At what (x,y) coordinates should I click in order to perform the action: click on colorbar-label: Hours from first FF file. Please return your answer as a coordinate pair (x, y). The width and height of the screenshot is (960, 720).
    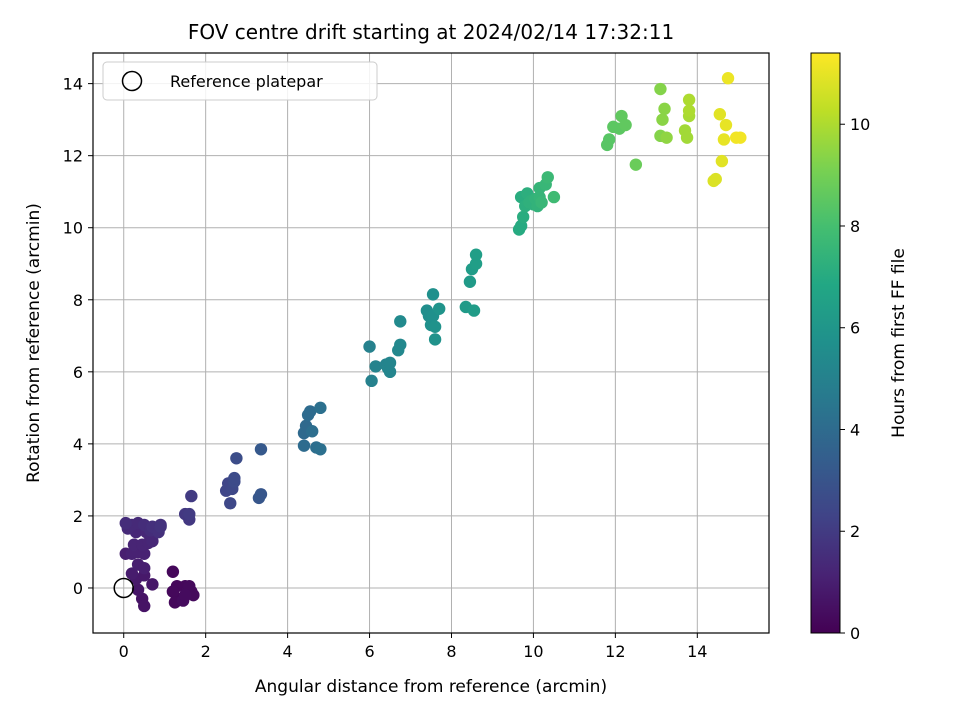
    Looking at the image, I should click on (899, 343).